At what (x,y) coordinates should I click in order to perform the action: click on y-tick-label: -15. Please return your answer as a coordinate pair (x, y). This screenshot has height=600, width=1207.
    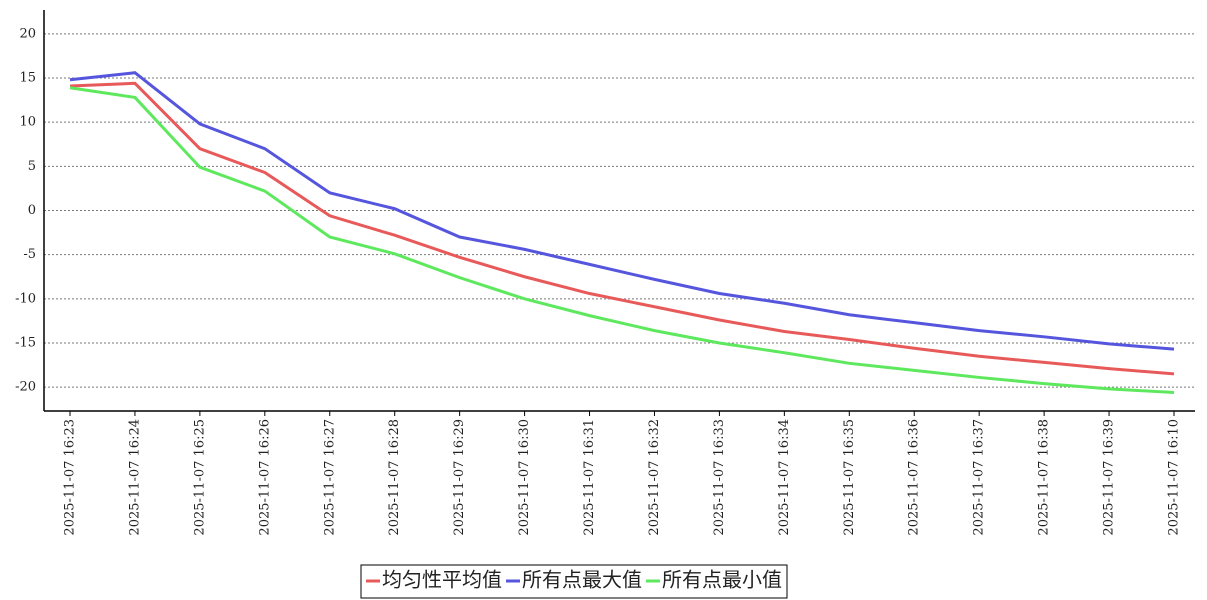
    Looking at the image, I should click on (25, 342).